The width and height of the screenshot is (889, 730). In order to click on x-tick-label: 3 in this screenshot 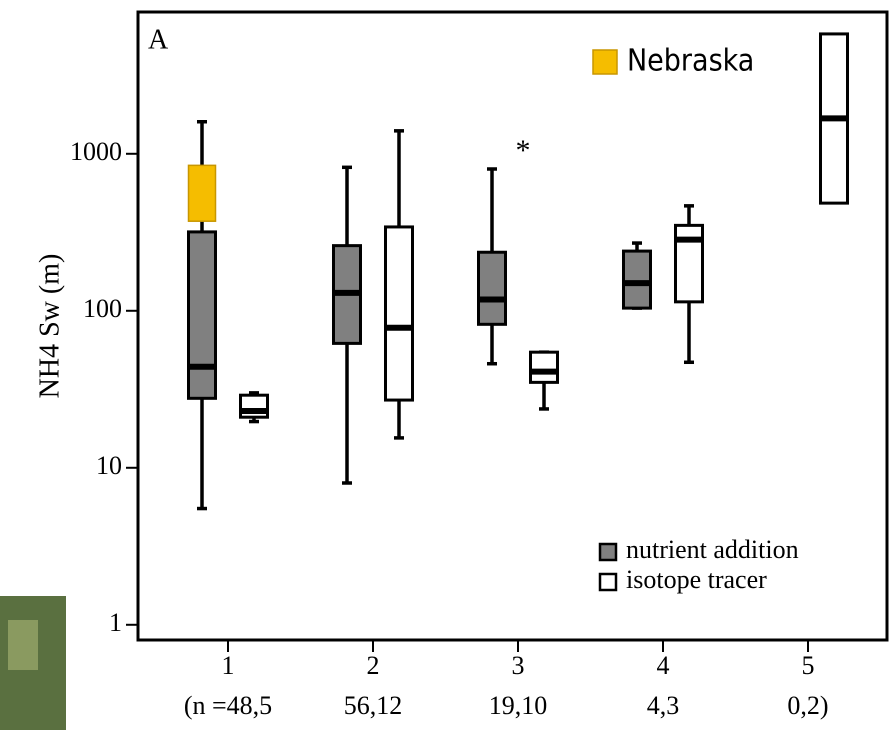, I will do `click(518, 665)`.